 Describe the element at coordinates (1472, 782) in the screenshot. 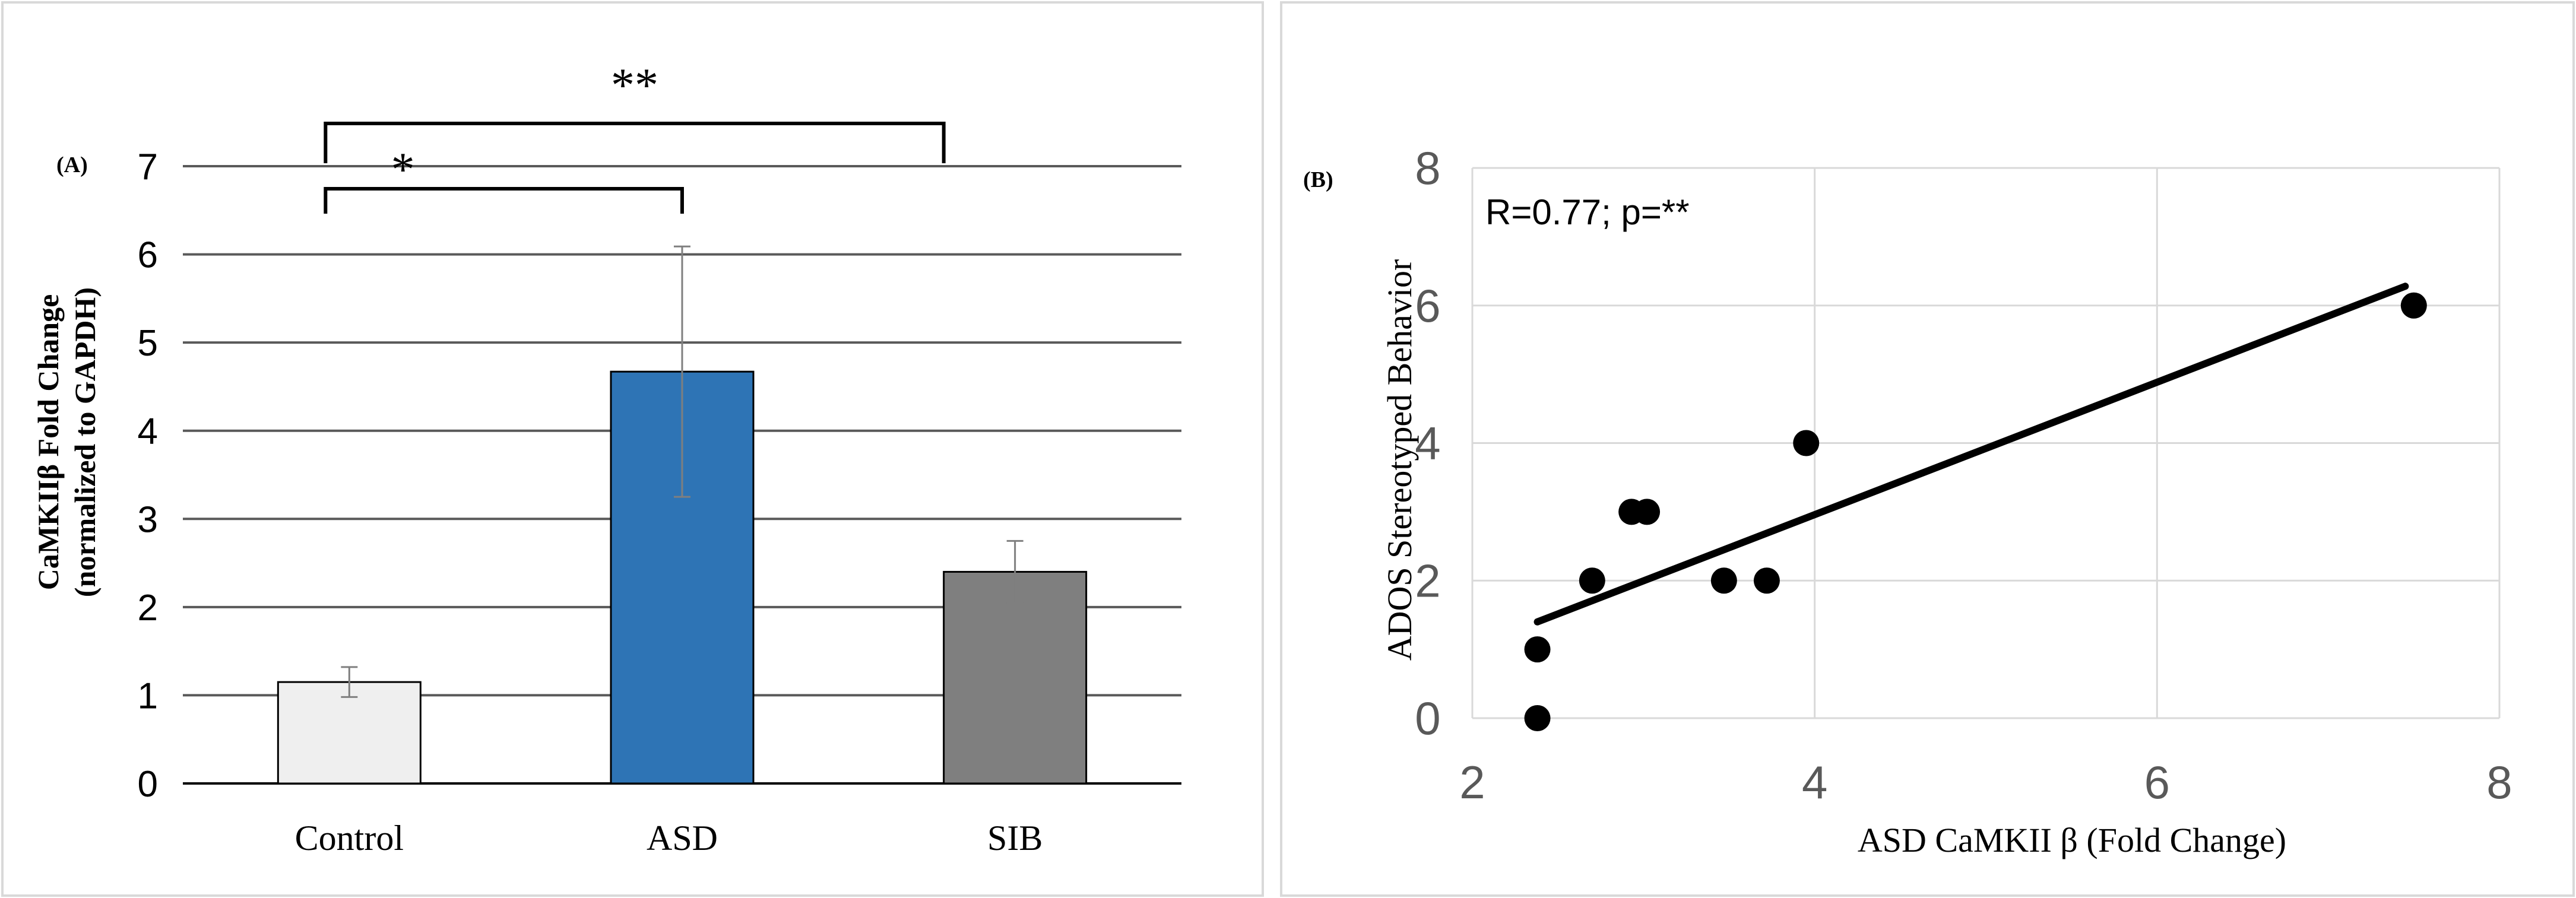

I see `panel-b-xtick-label: 2` at that location.